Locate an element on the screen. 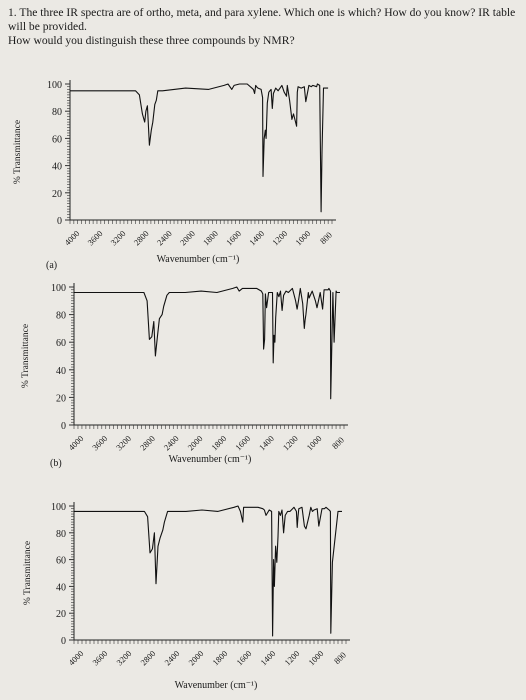 The height and width of the screenshot is (700, 526). panel-label: (b) is located at coordinates (56, 463).